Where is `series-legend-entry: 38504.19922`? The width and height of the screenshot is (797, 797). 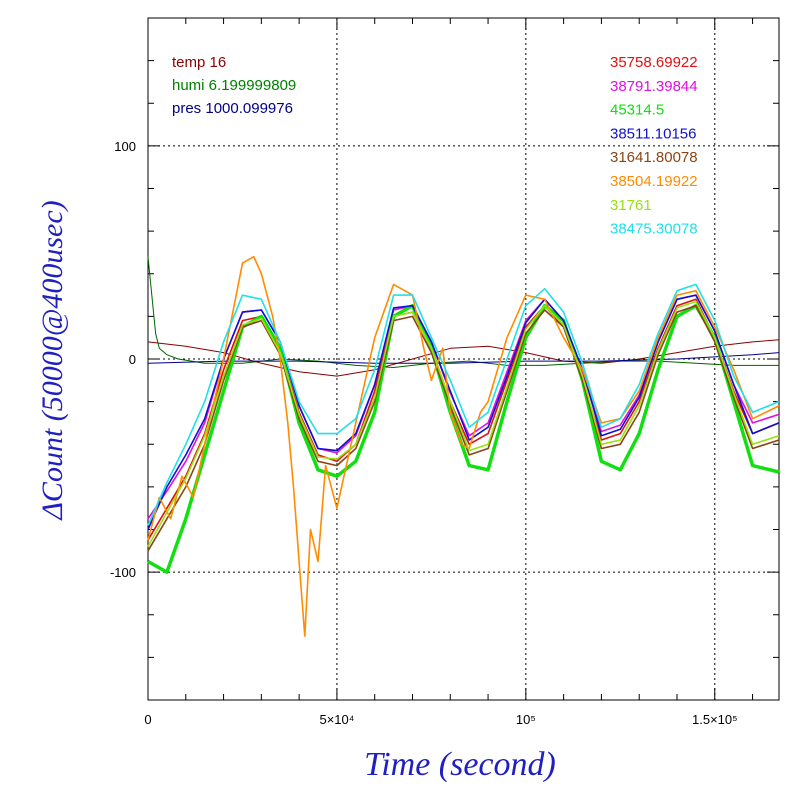 series-legend-entry: 38504.19922 is located at coordinates (654, 181).